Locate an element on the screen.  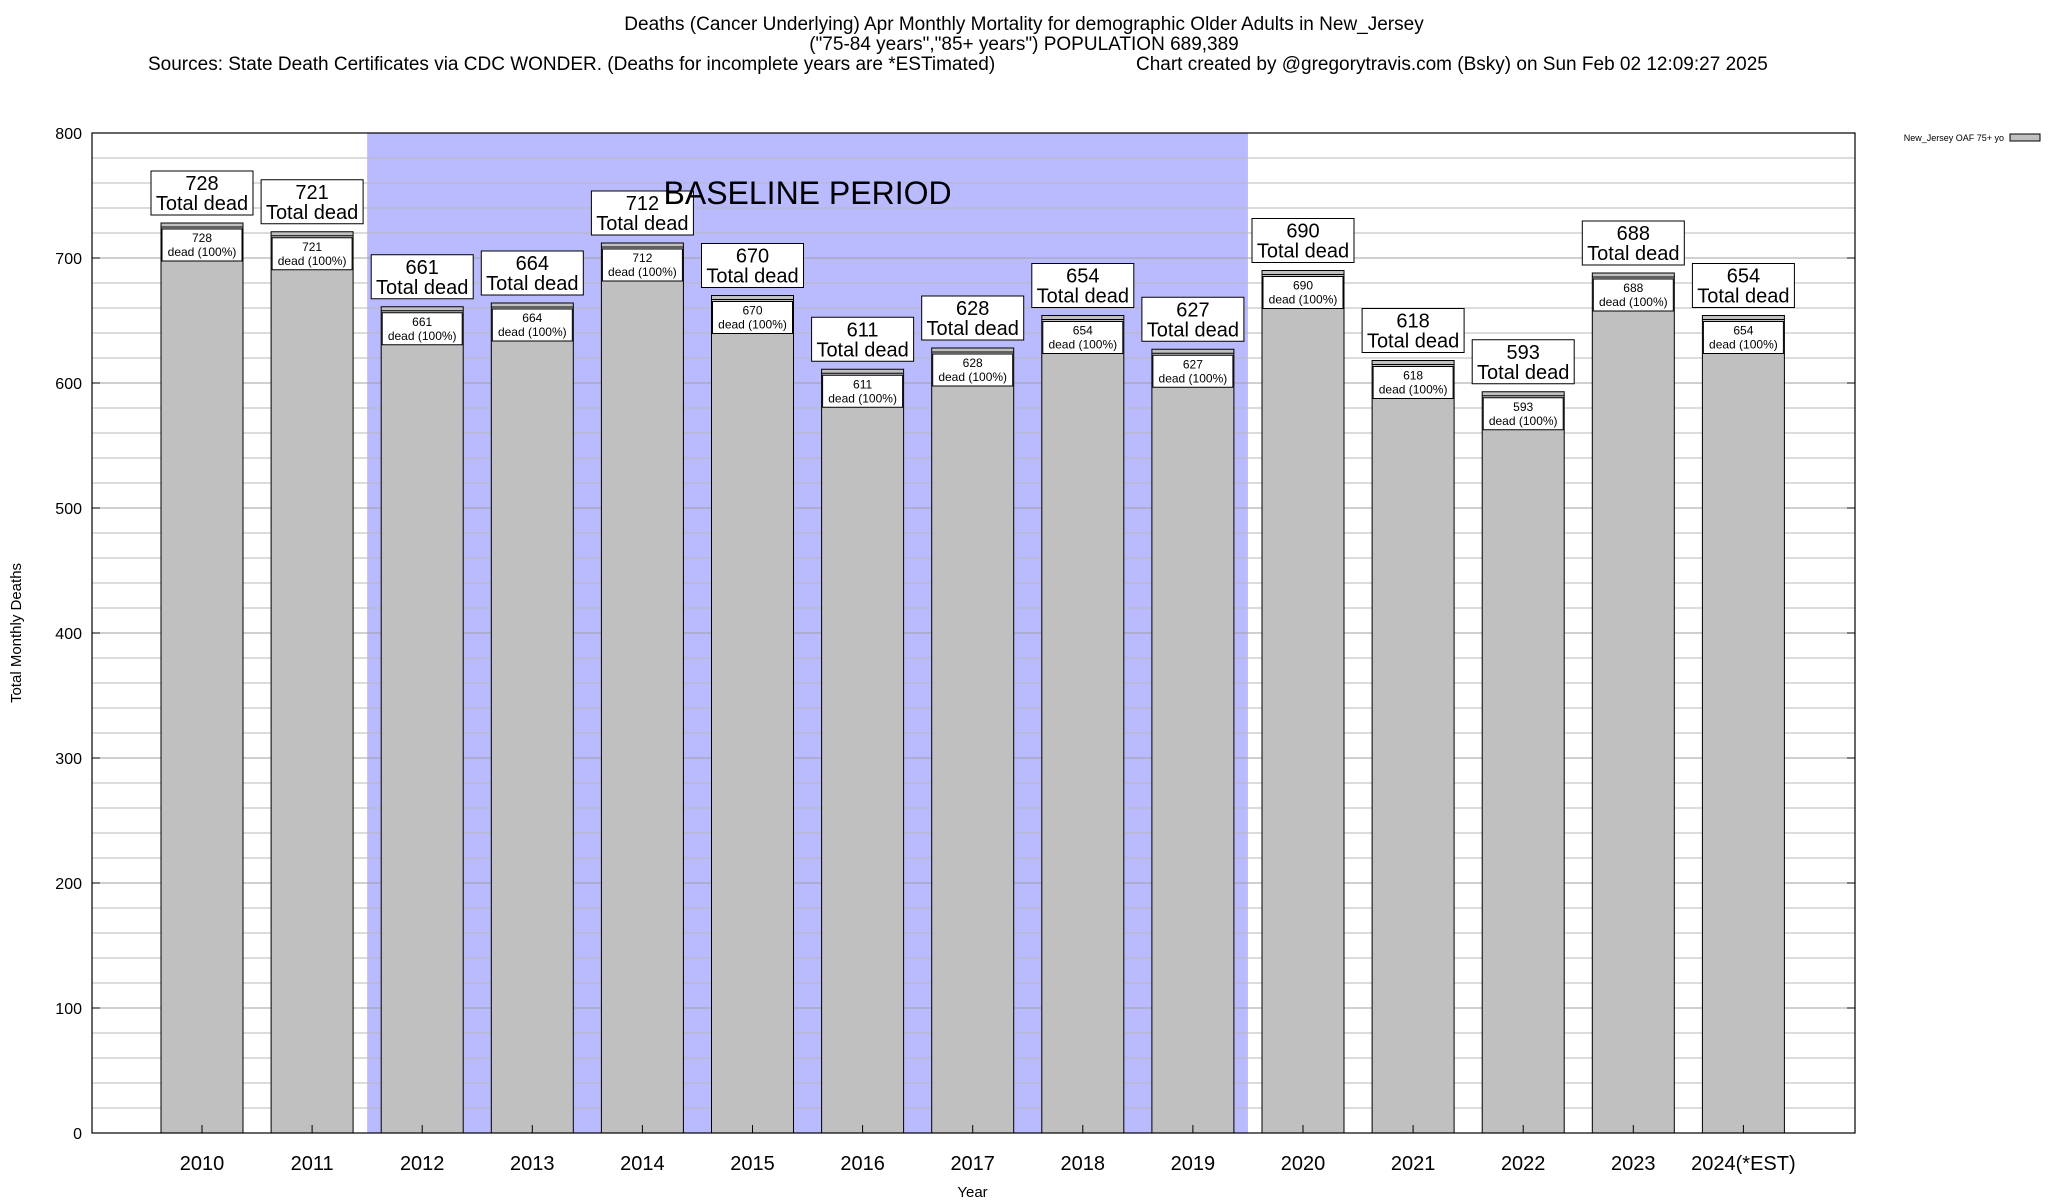
x-tick-label: 2020 is located at coordinates (1303, 1164).